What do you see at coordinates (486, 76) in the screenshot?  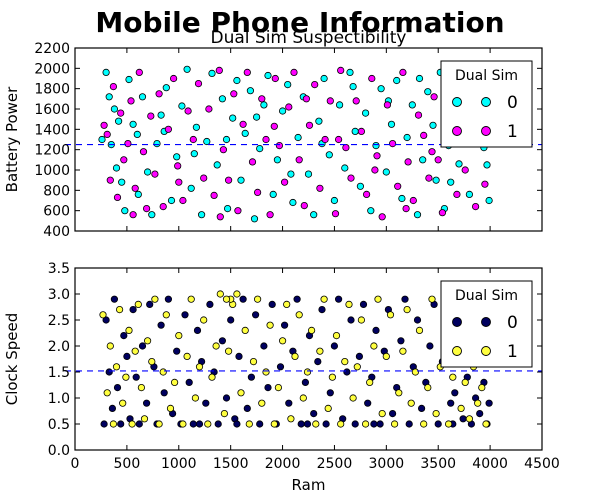 I see `legend-title: Dual Sim` at bounding box center [486, 76].